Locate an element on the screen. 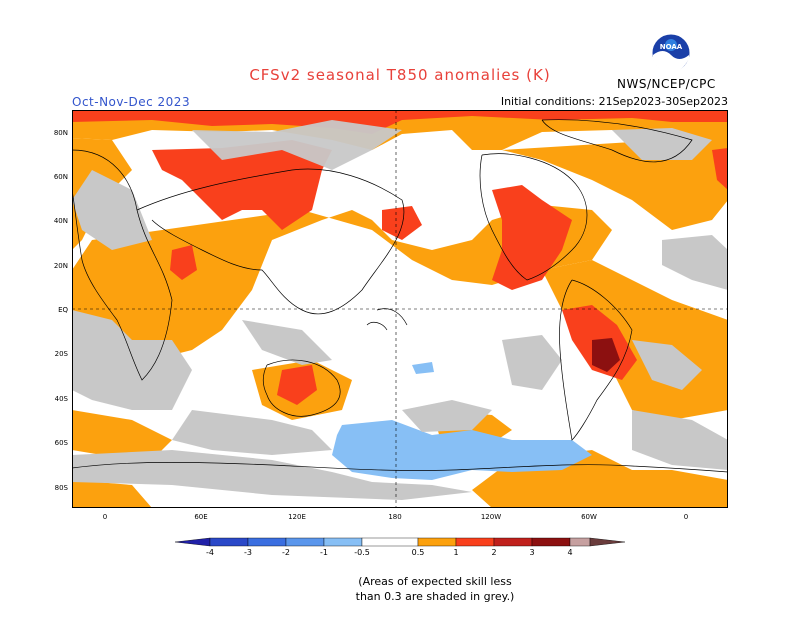  legend-swatch-neg4-neg3 is located at coordinates (229, 542).